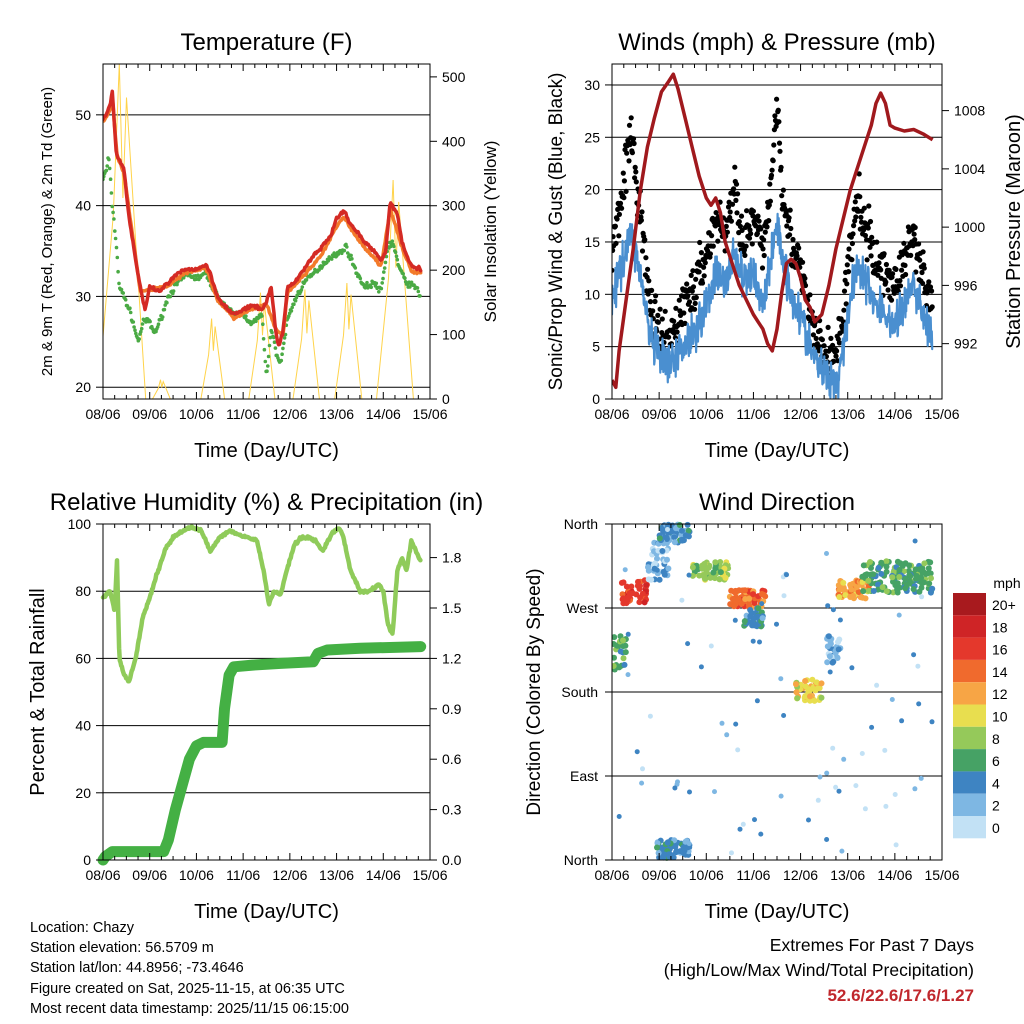 Image resolution: width=1024 pixels, height=1024 pixels. Describe the element at coordinates (592, 85) in the screenshot. I see `y-tick-label: 30` at that location.